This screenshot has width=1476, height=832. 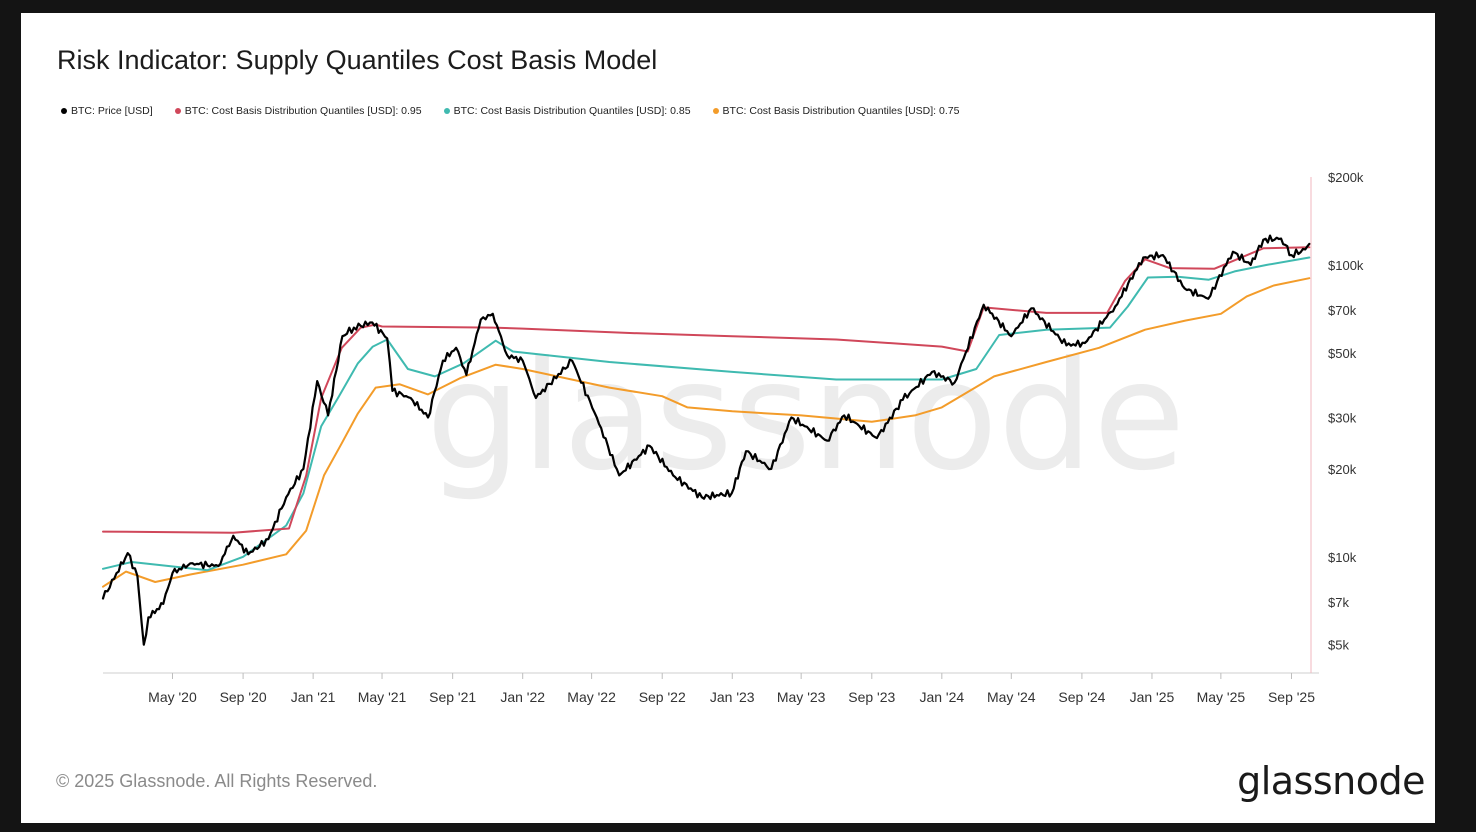 I want to click on x-tick-label: May '22, so click(x=591, y=697).